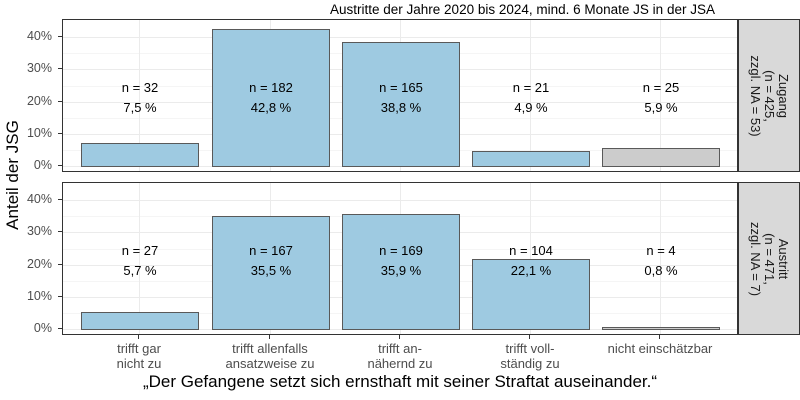  I want to click on facet-strip-austritt: Austritt (n = 471, zzgl. NA = 7), so click(769, 258).